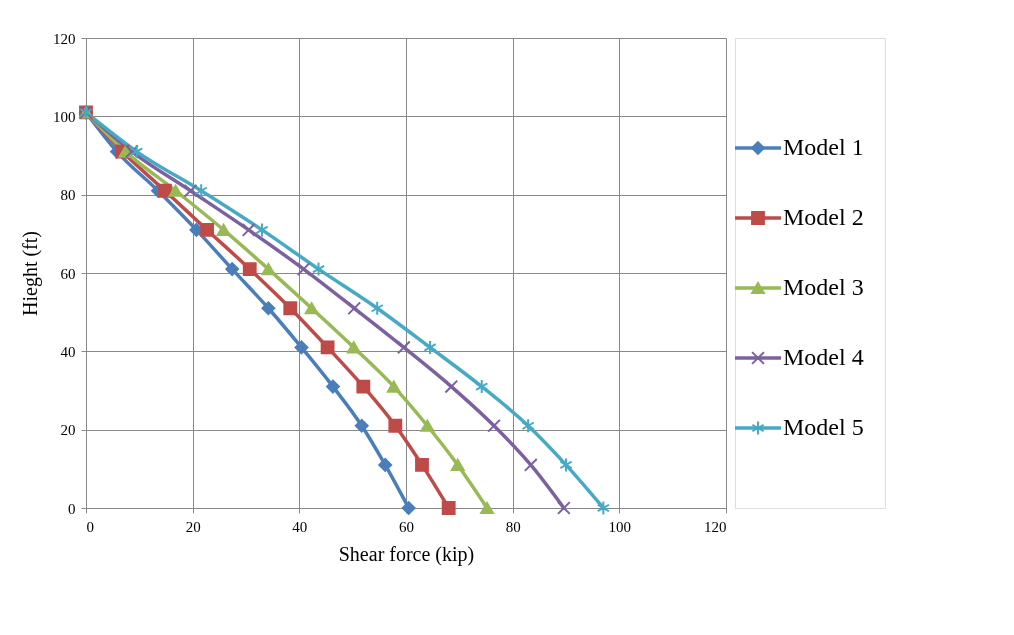 This screenshot has width=1014, height=635. What do you see at coordinates (30, 273) in the screenshot?
I see `y-axis-title: Hieght (ft)` at bounding box center [30, 273].